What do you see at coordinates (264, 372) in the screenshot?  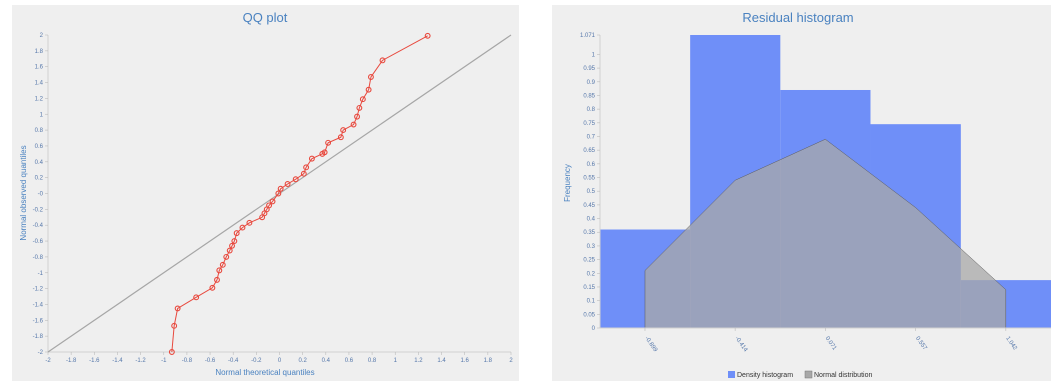 I see `qq-x-axis-title: Normal theoretical quantiles` at bounding box center [264, 372].